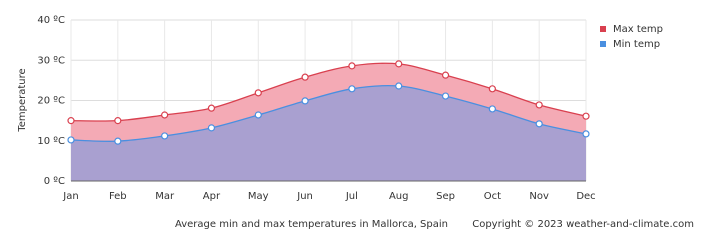 The width and height of the screenshot is (702, 240). Describe the element at coordinates (51, 60) in the screenshot. I see `y-tick-label: 30 ºC` at that location.